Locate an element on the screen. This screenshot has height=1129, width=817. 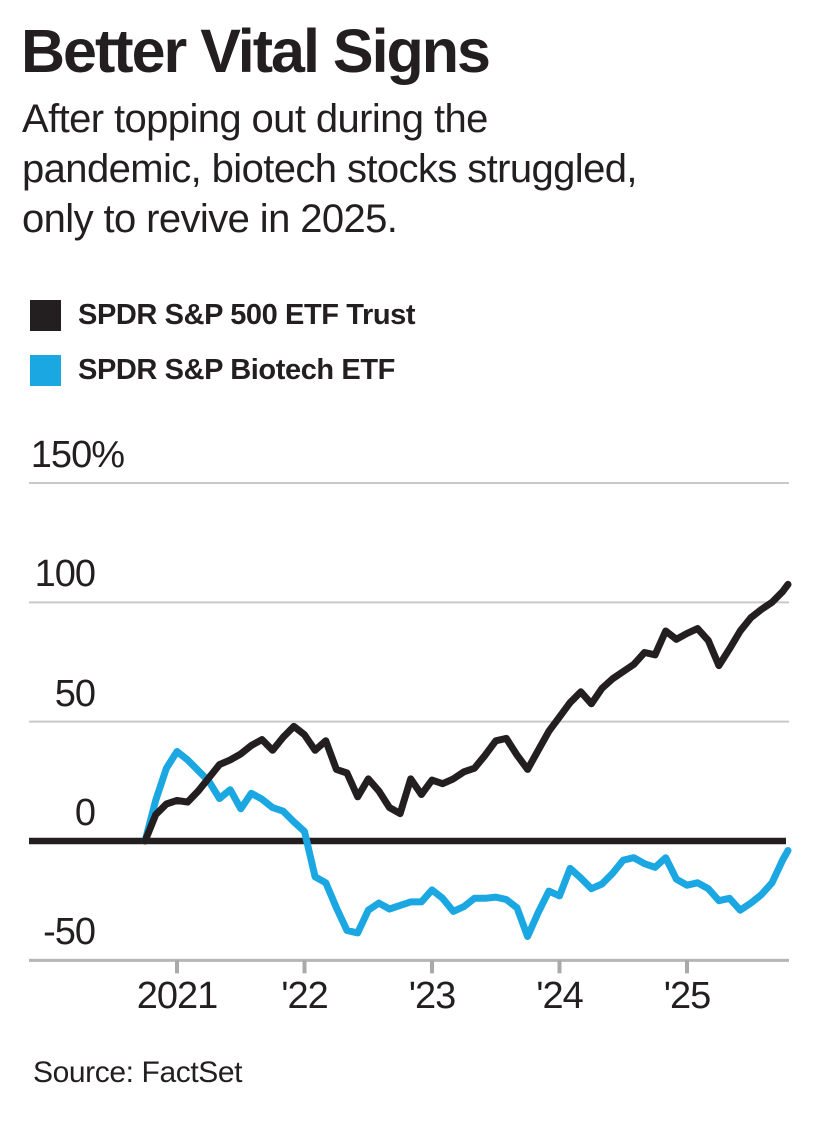
x-tick-label-25: '25 is located at coordinates (687, 996).